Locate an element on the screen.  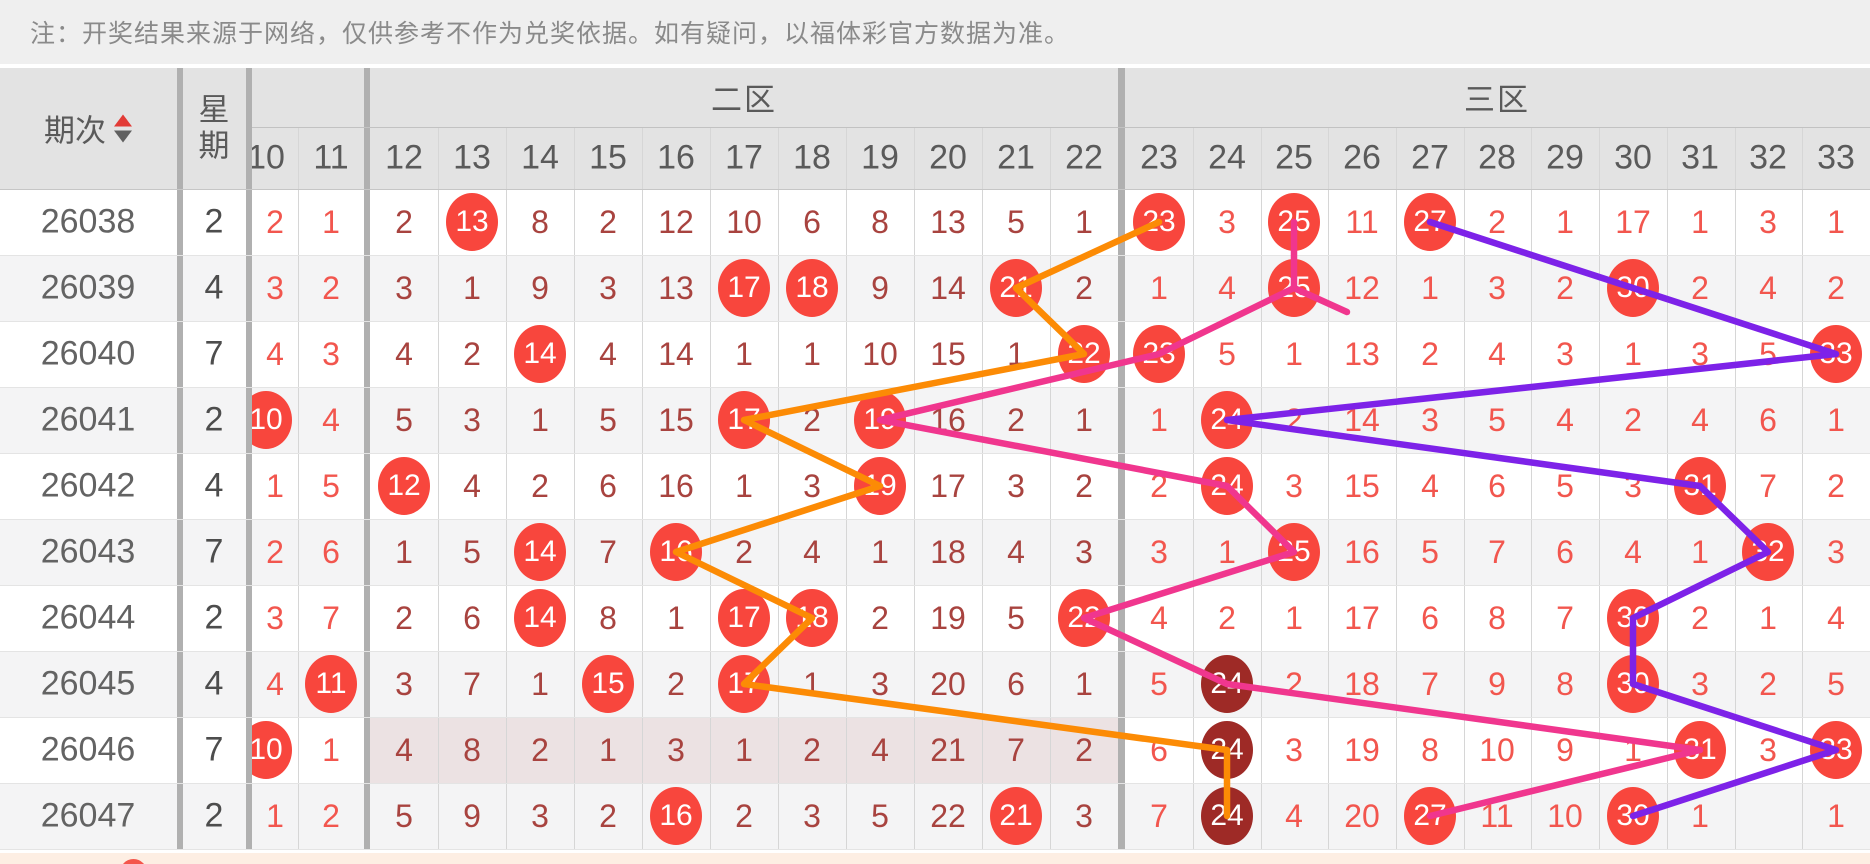
sort-desc-icon is located at coordinates (123, 136).